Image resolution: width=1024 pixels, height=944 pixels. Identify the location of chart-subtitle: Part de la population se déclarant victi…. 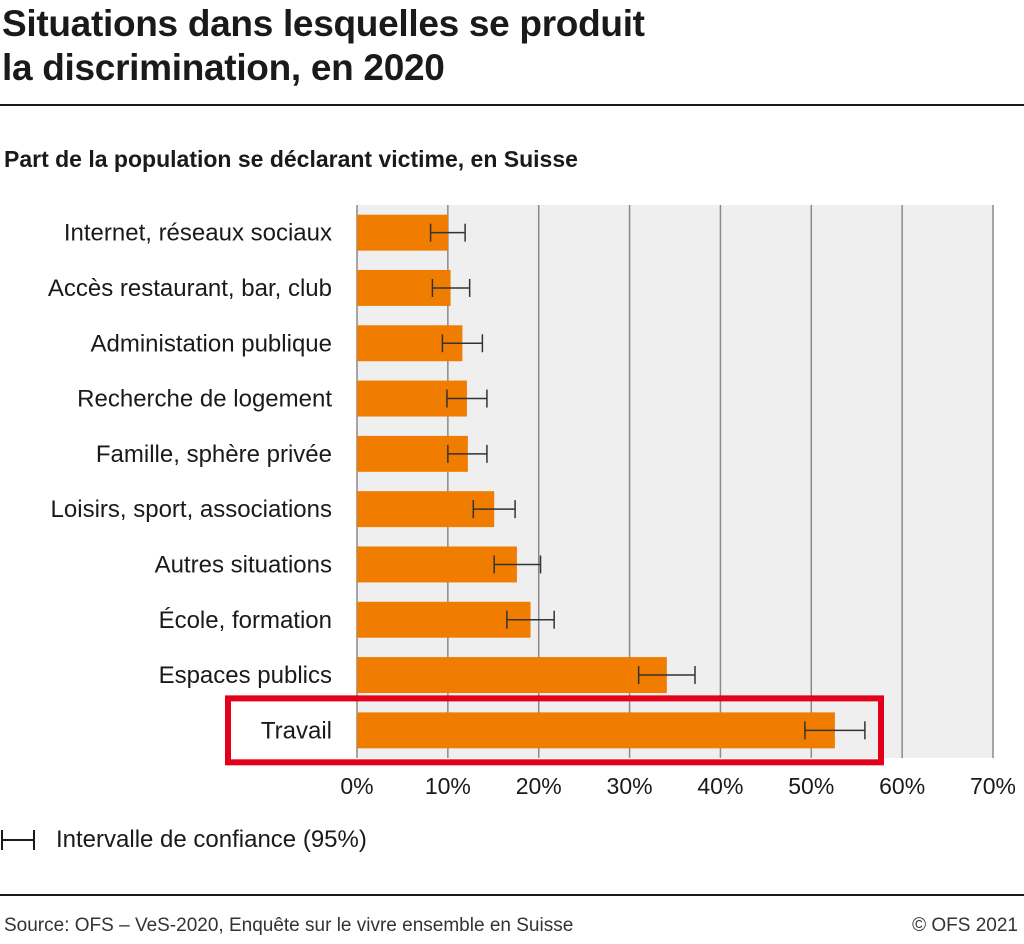
(291, 159).